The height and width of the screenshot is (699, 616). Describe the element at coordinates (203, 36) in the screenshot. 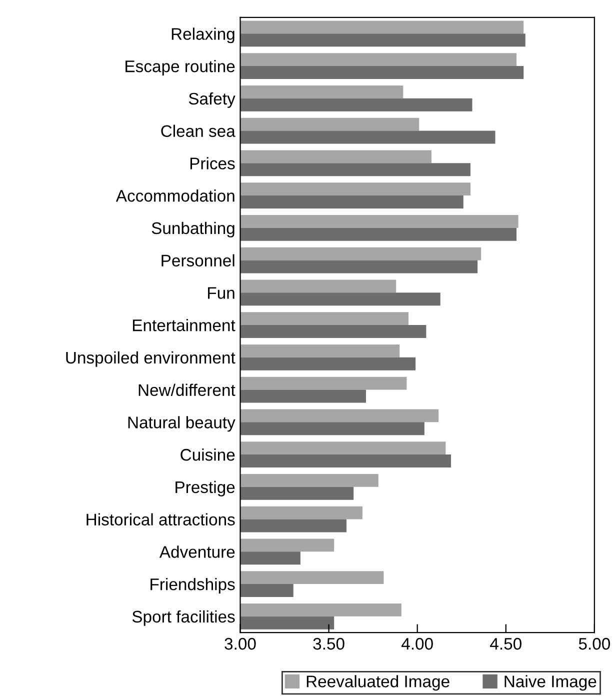

I see `y-tick-label: Relaxing` at that location.